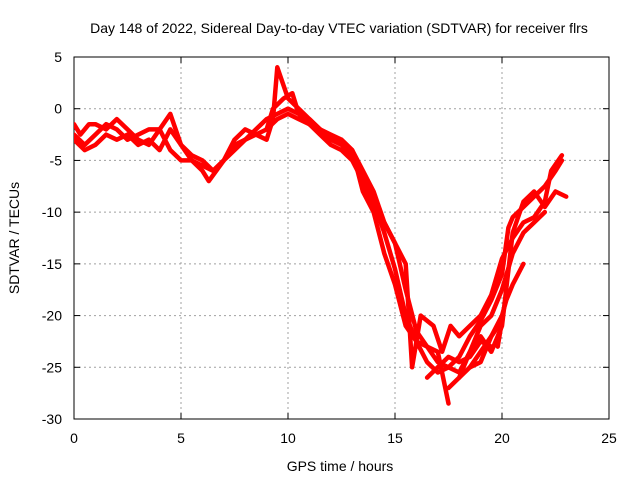  I want to click on y-tick-label: 5, so click(58, 57).